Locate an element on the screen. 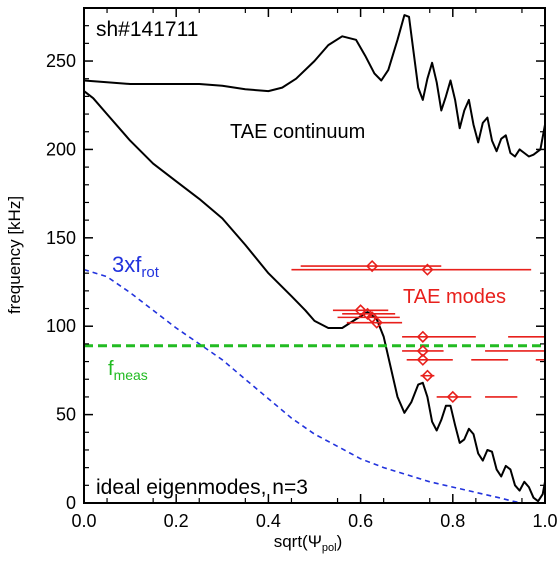 Image resolution: width=560 pixels, height=564 pixels. y-tick-label: 50 is located at coordinates (66, 415).